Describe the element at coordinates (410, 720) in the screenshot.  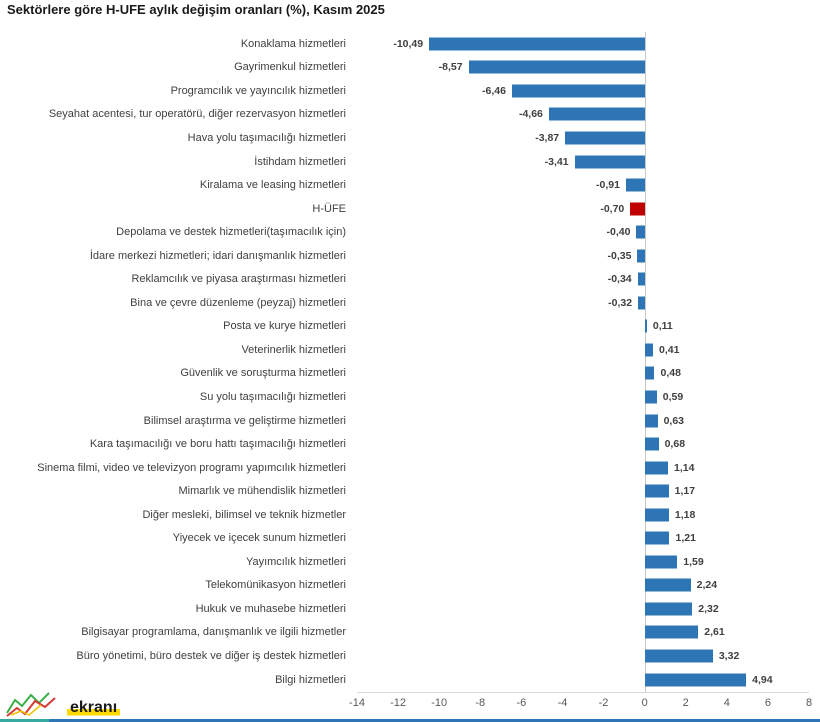
I see `footer-line` at that location.